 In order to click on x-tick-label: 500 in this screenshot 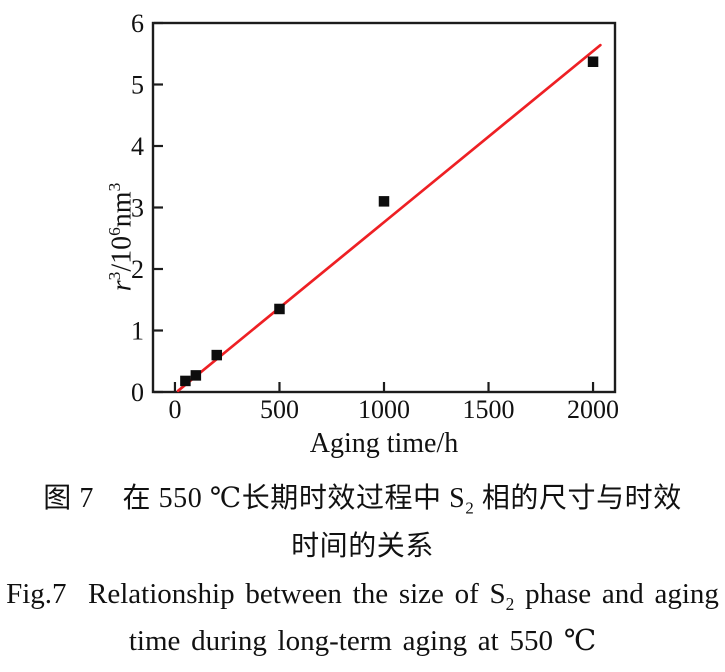, I will do `click(279, 409)`.